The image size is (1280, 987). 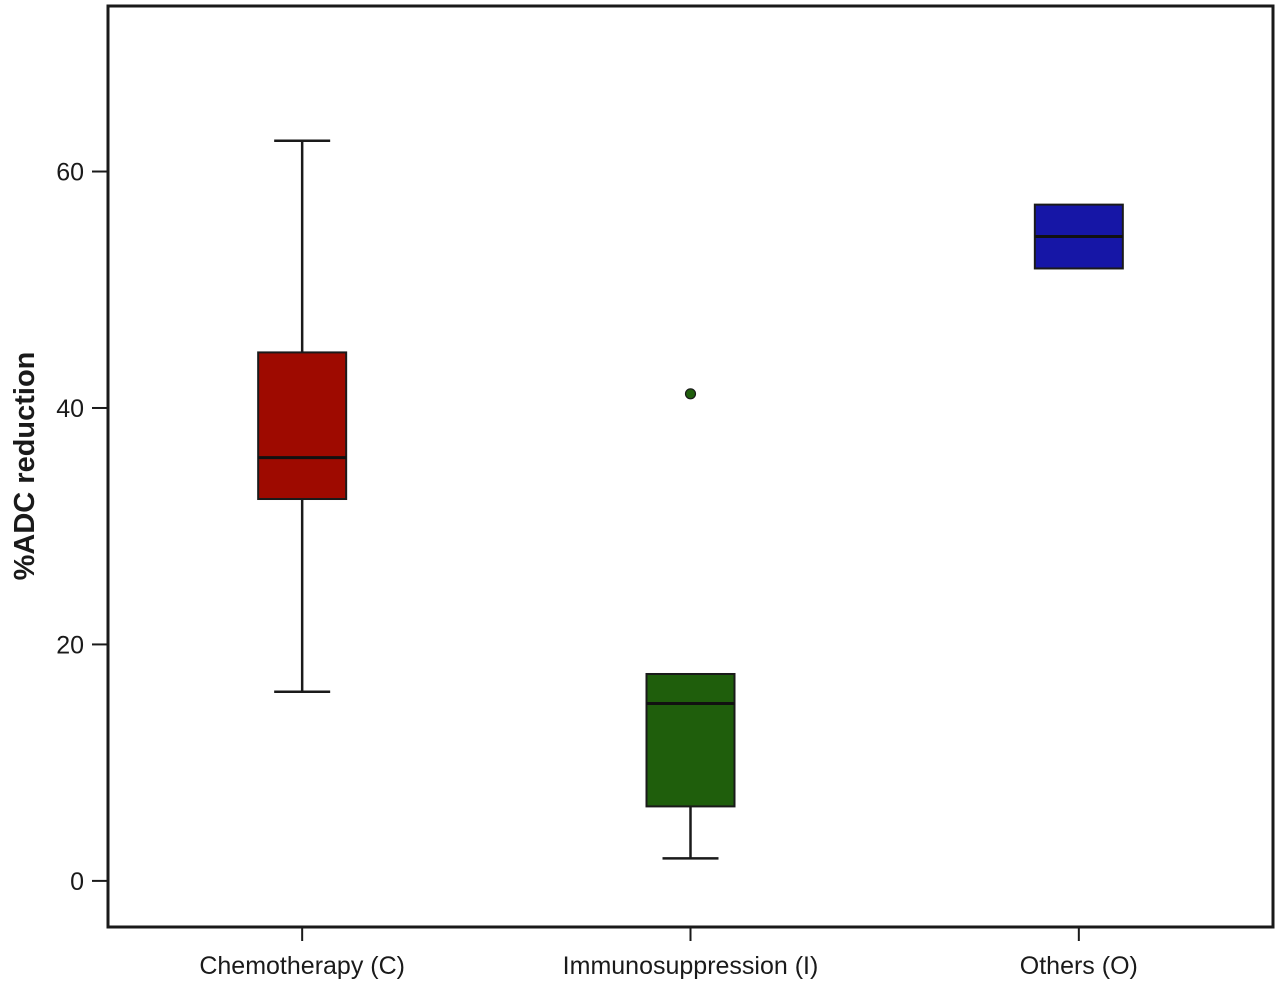 What do you see at coordinates (1079, 966) in the screenshot?
I see `x-category-label: Others (O)` at bounding box center [1079, 966].